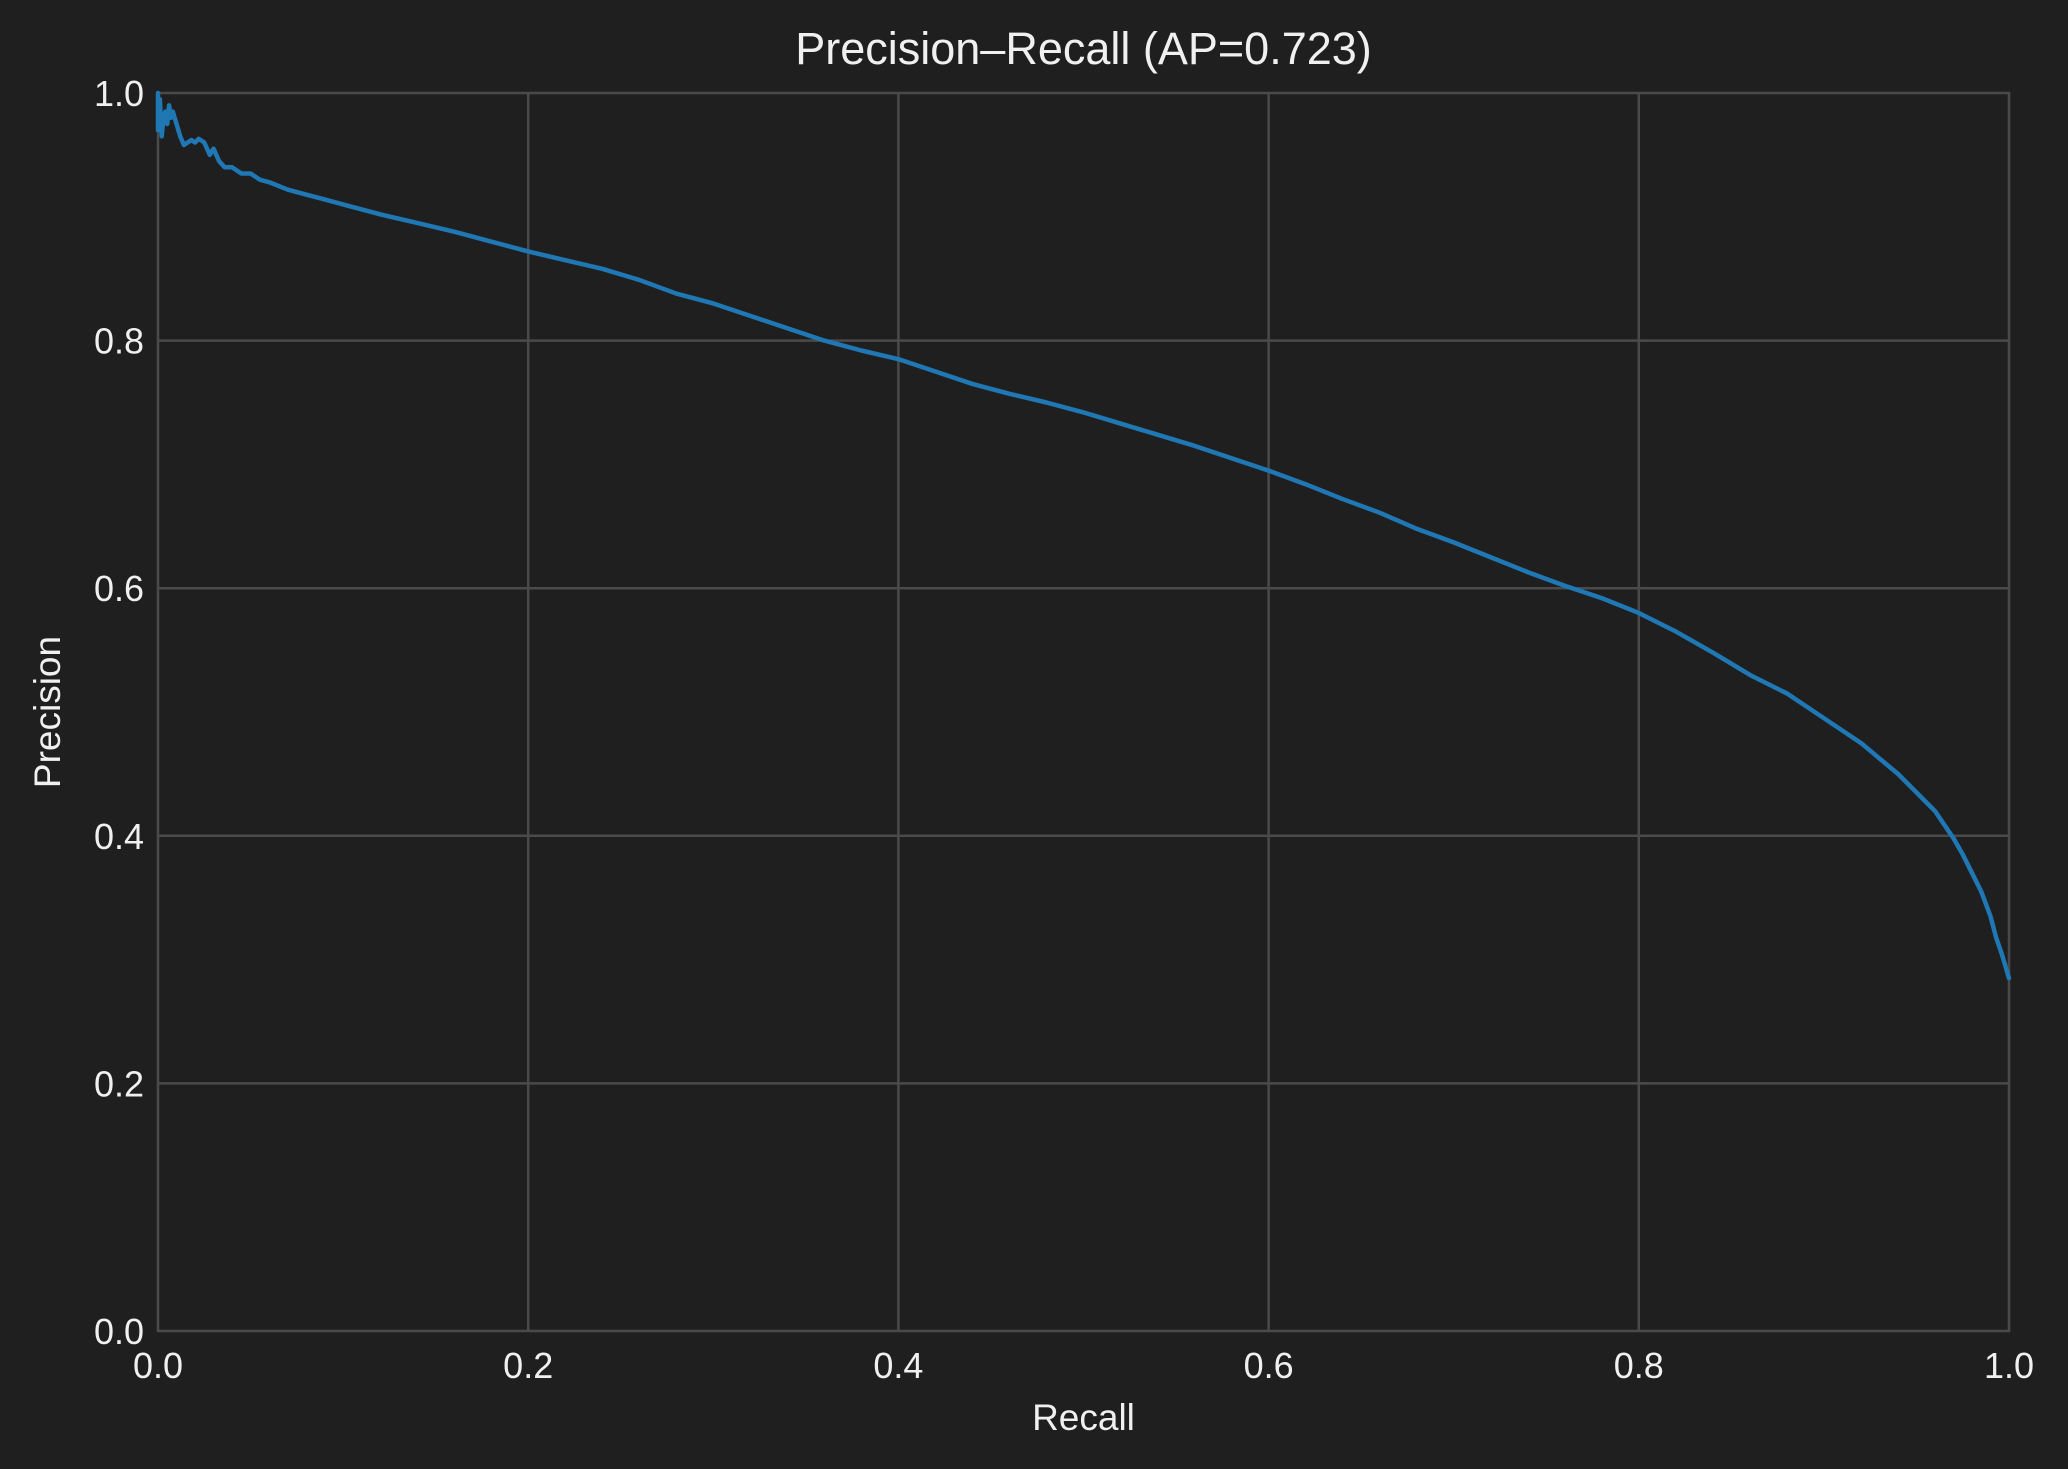  Describe the element at coordinates (2009, 1365) in the screenshot. I see `x-tick-label: 1.0` at that location.